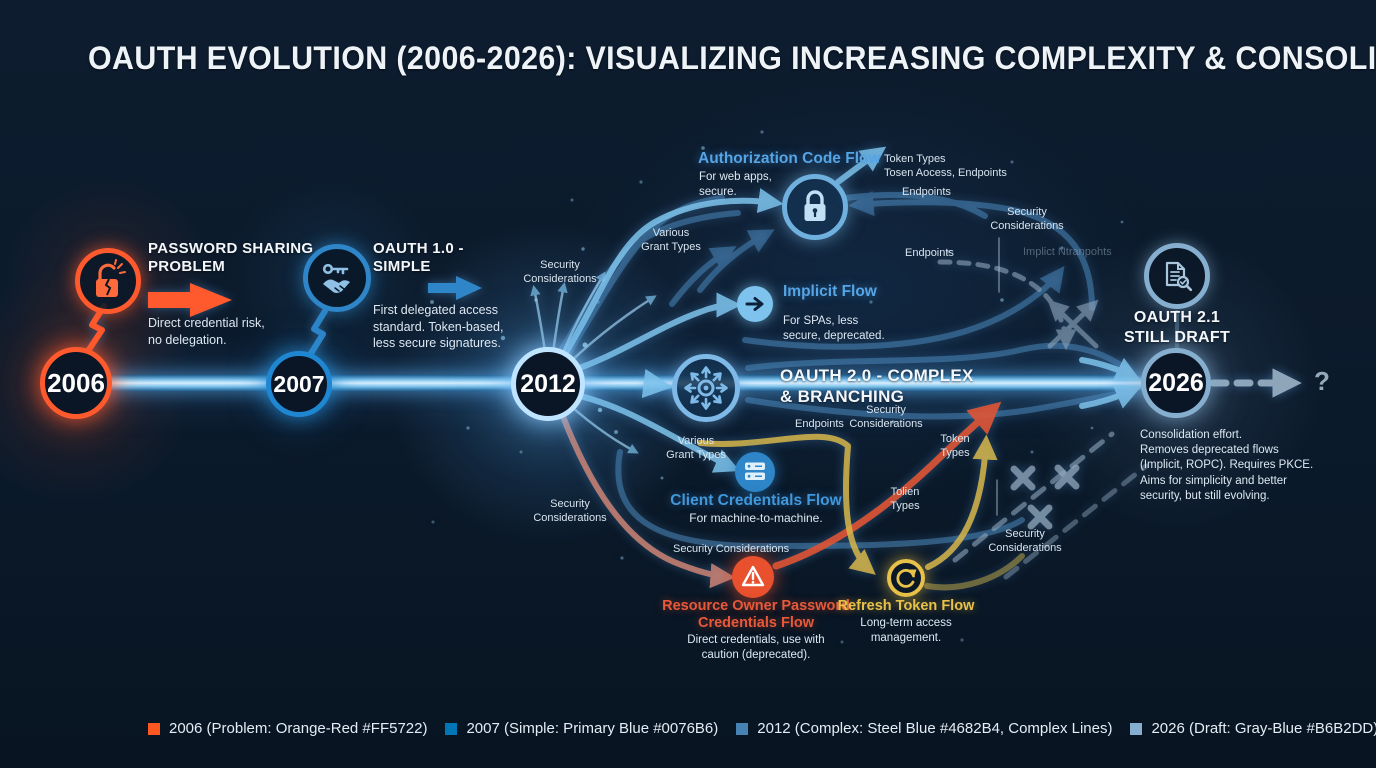 Image resolution: width=1376 pixels, height=768 pixels. Describe the element at coordinates (190, 300) in the screenshot. I see `problem-arrow-icon` at that location.